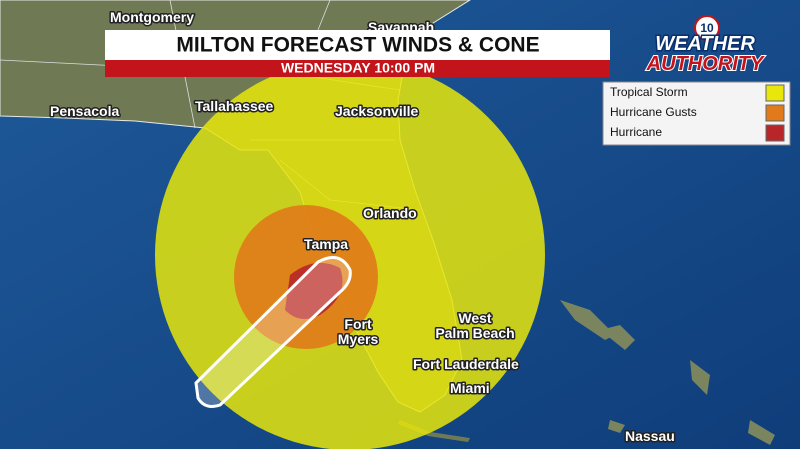  I want to click on city-label: Jacksonville, so click(376, 111).